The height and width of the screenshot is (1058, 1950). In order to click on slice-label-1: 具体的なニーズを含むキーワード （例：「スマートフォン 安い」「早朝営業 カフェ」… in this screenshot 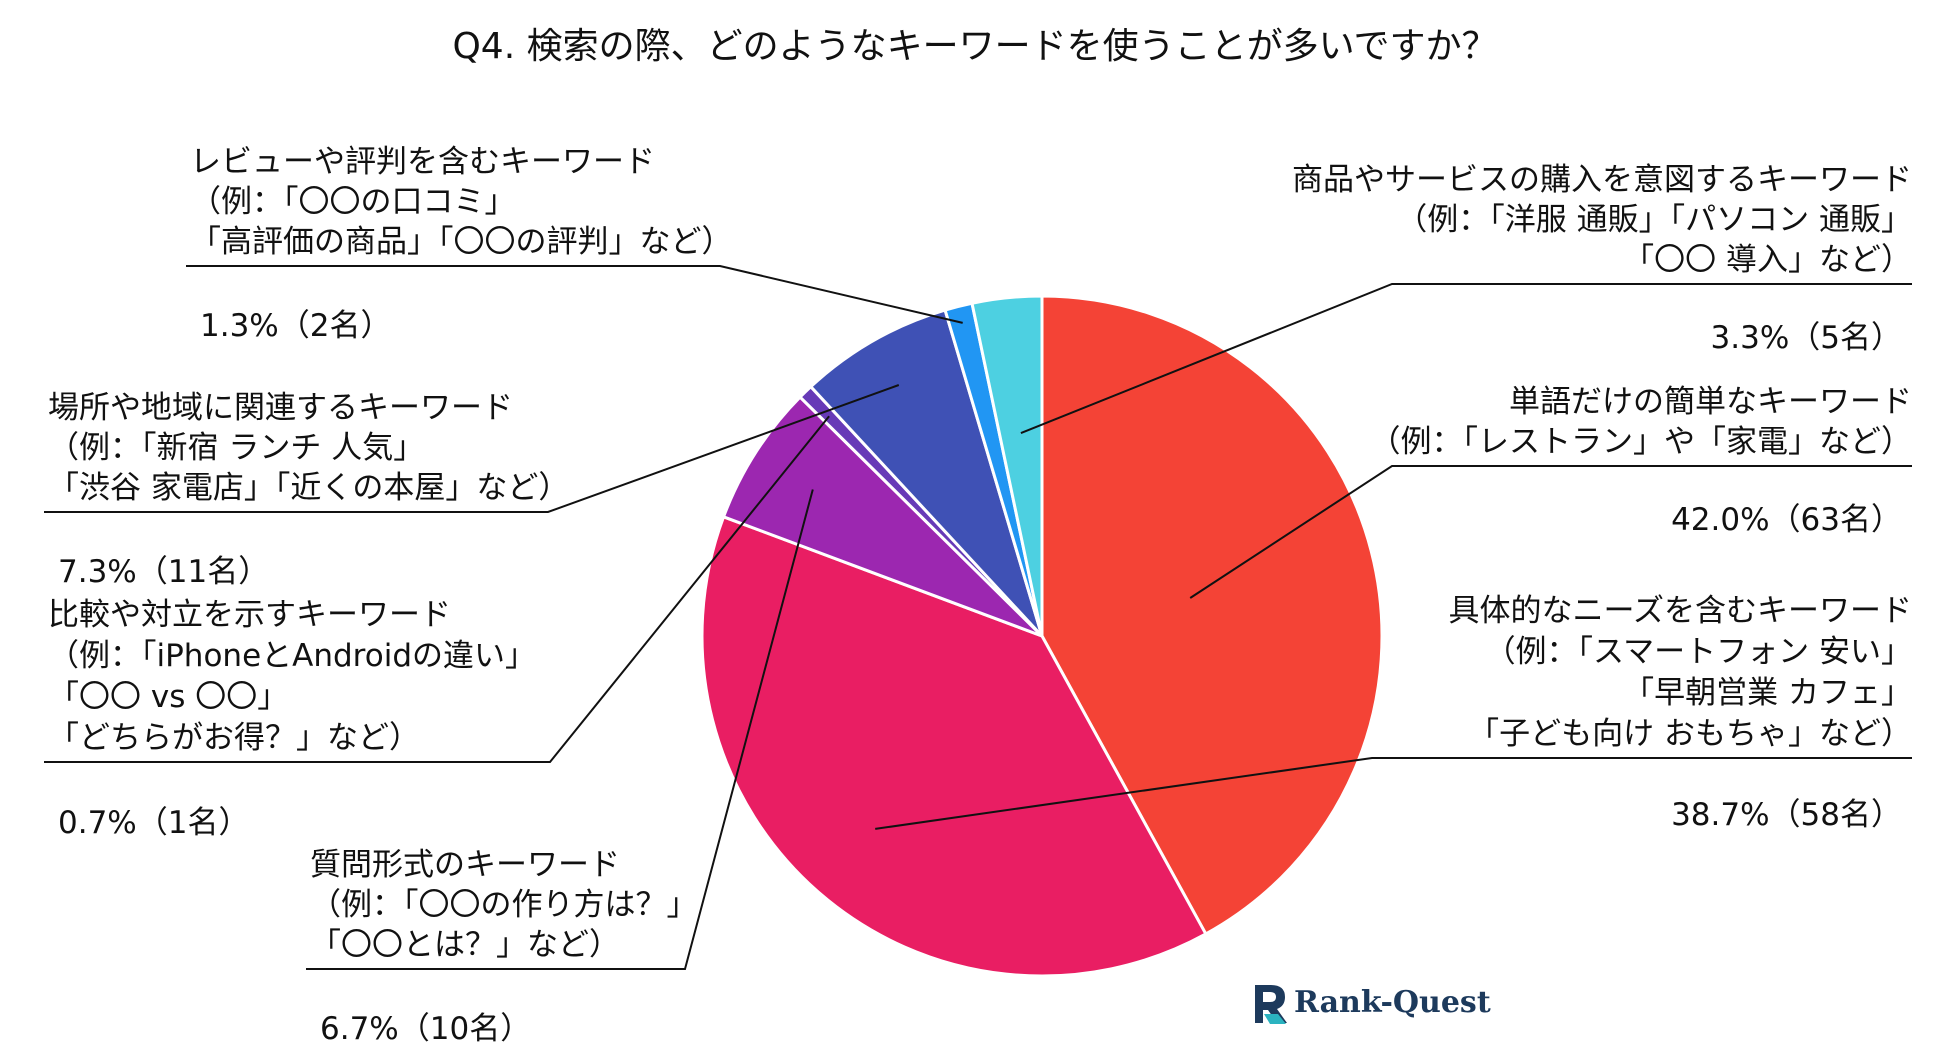, I will do `click(1680, 713)`.